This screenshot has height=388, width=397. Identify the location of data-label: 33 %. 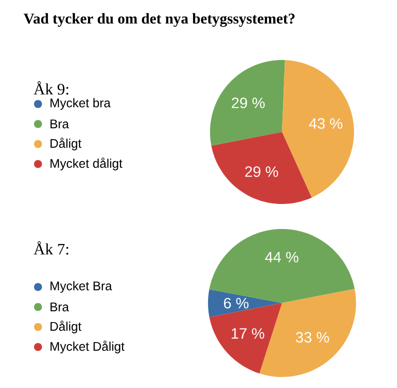
(312, 337).